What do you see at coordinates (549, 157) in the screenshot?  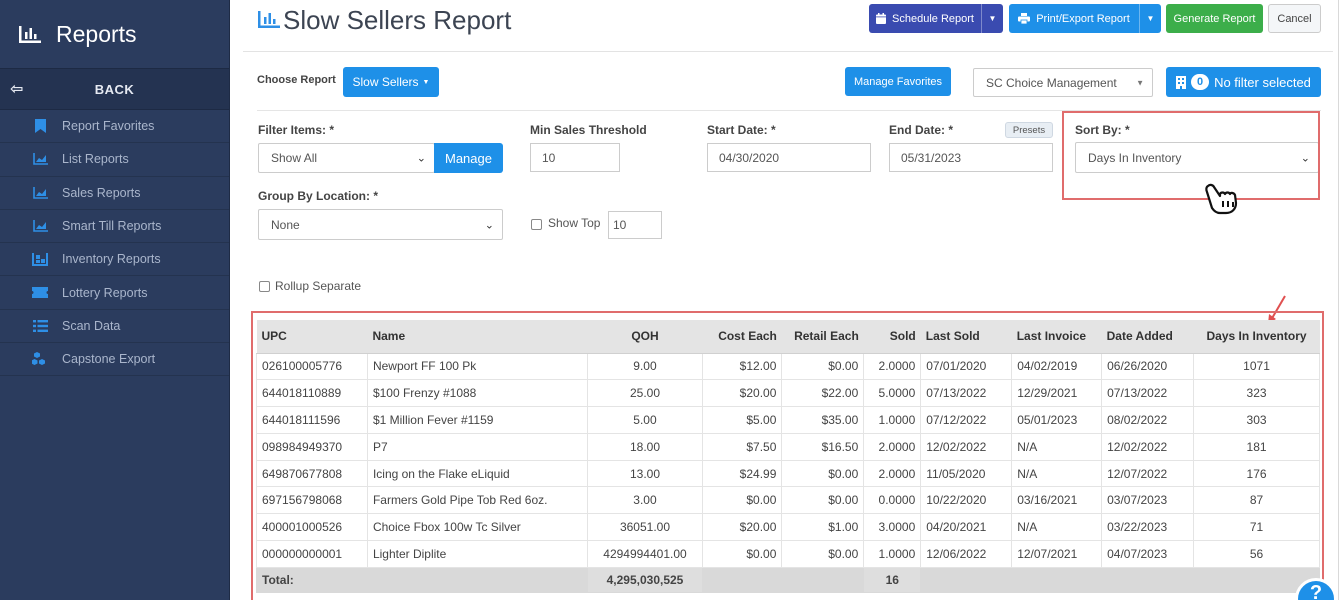 I see `min-sales-value: 10` at bounding box center [549, 157].